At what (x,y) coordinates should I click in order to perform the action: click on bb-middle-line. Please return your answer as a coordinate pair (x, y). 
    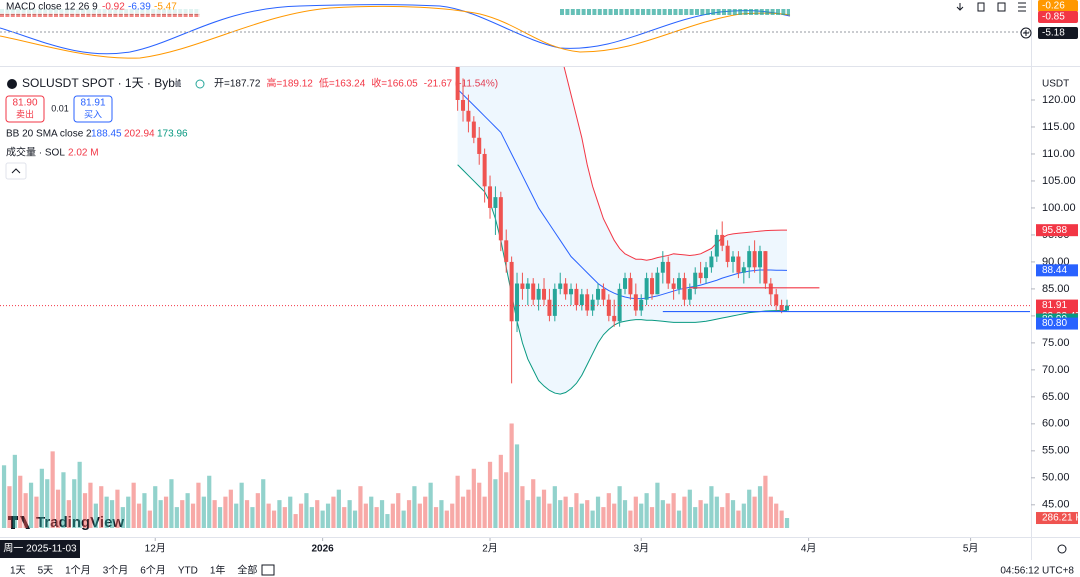
    Looking at the image, I should click on (622, 194).